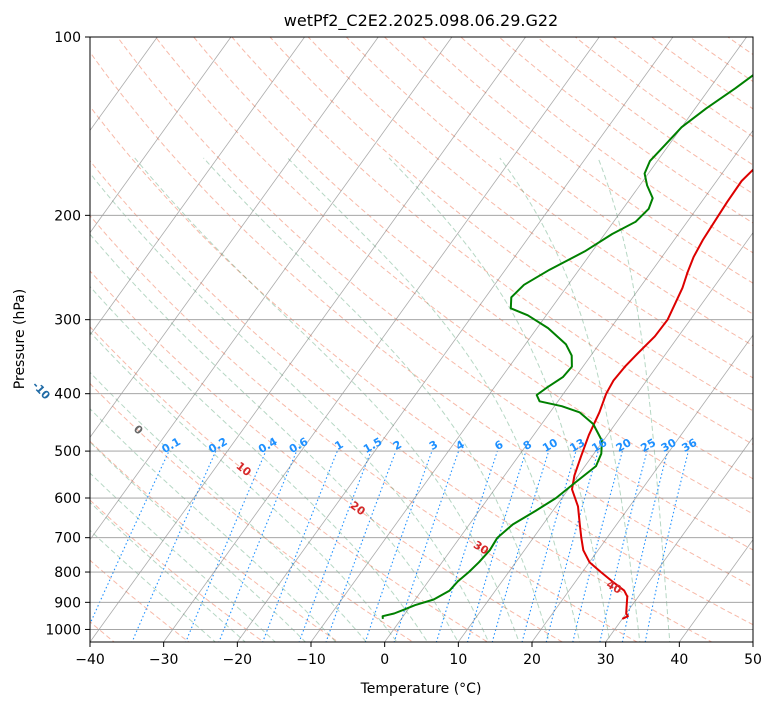  I want to click on y-axis-label: Pressure (hPa), so click(20, 339).